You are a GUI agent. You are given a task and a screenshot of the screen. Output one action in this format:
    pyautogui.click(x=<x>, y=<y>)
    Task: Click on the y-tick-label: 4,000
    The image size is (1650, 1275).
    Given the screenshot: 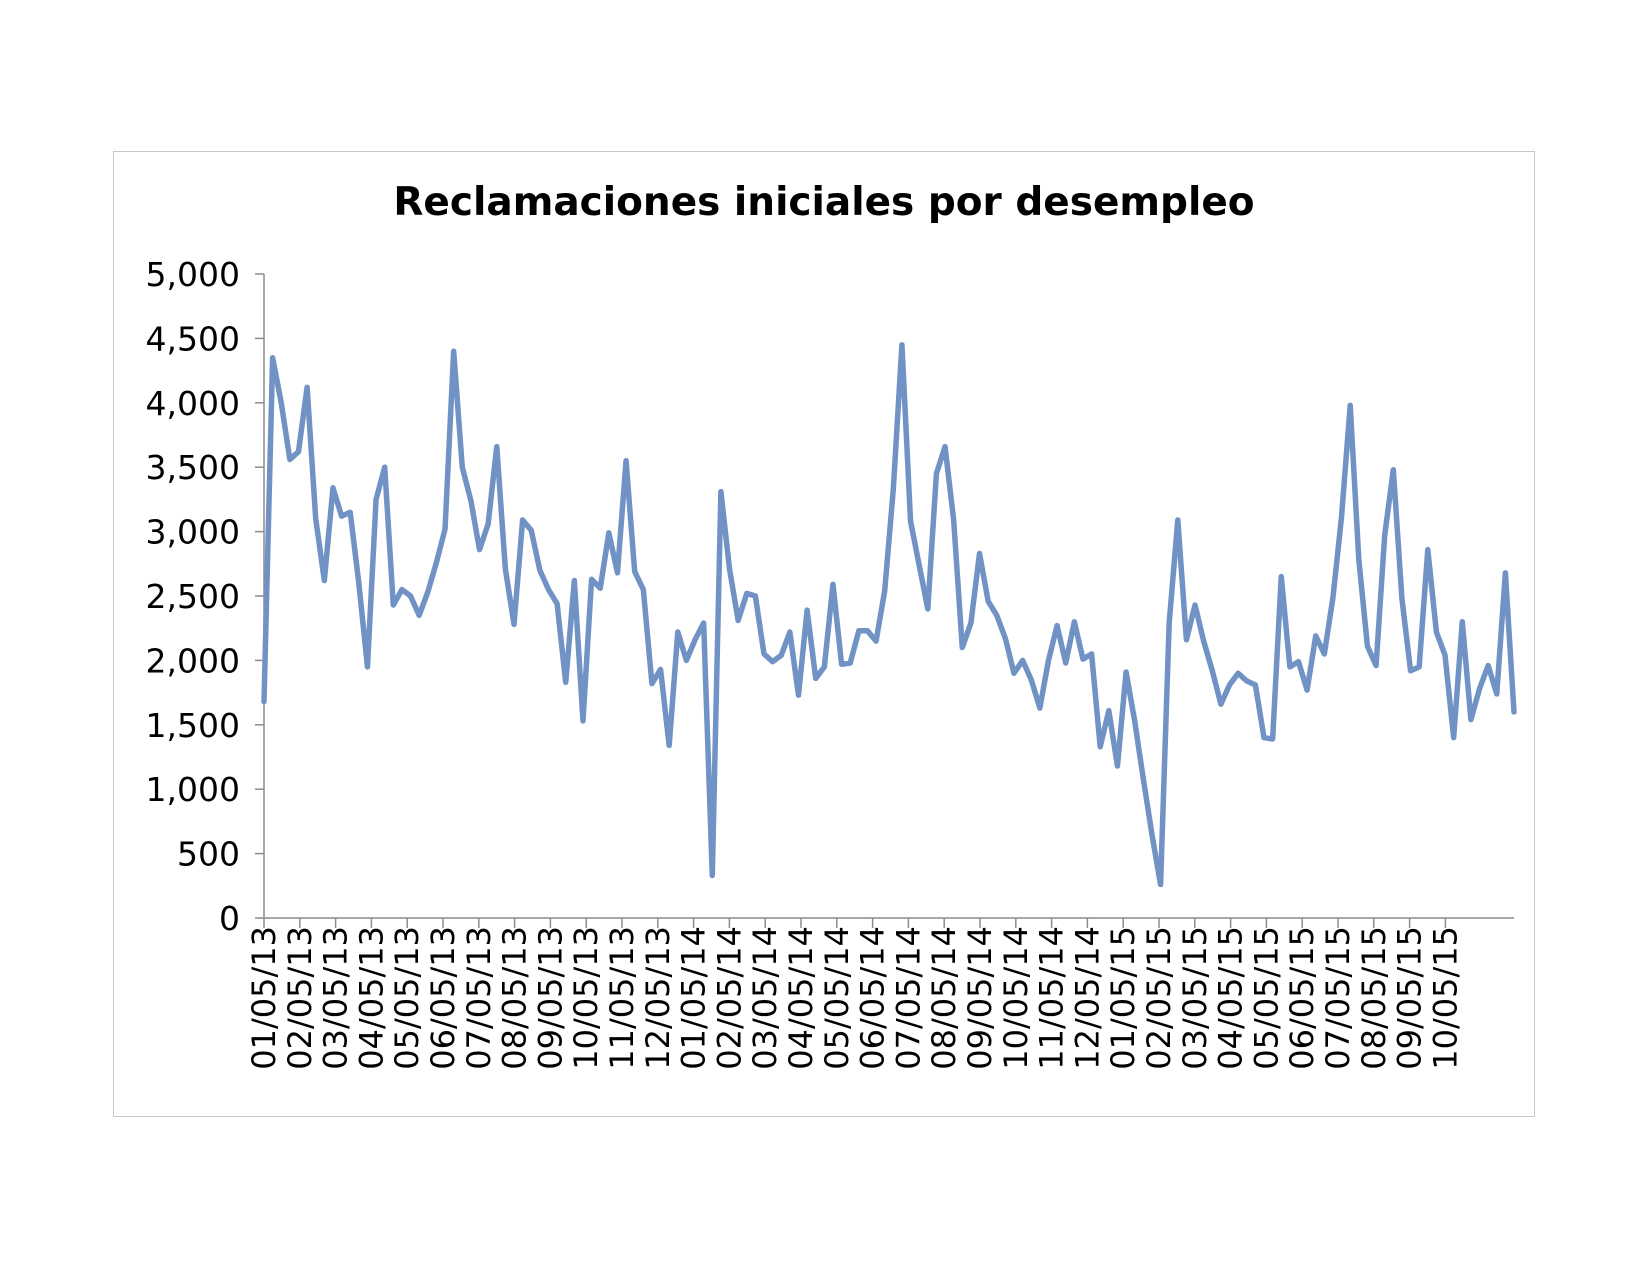 What is the action you would take?
    pyautogui.click(x=193, y=403)
    